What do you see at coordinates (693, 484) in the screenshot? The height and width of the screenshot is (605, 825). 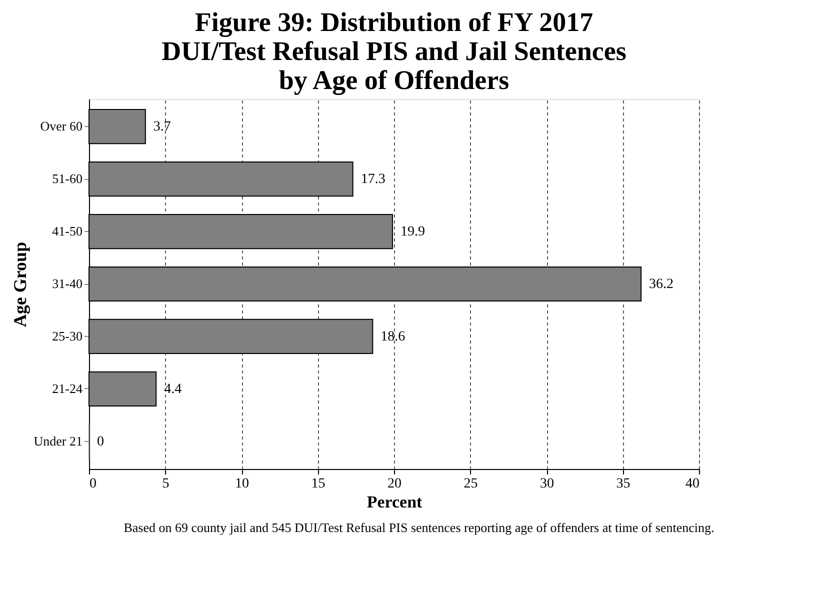 I see `x-tick-label: 40` at bounding box center [693, 484].